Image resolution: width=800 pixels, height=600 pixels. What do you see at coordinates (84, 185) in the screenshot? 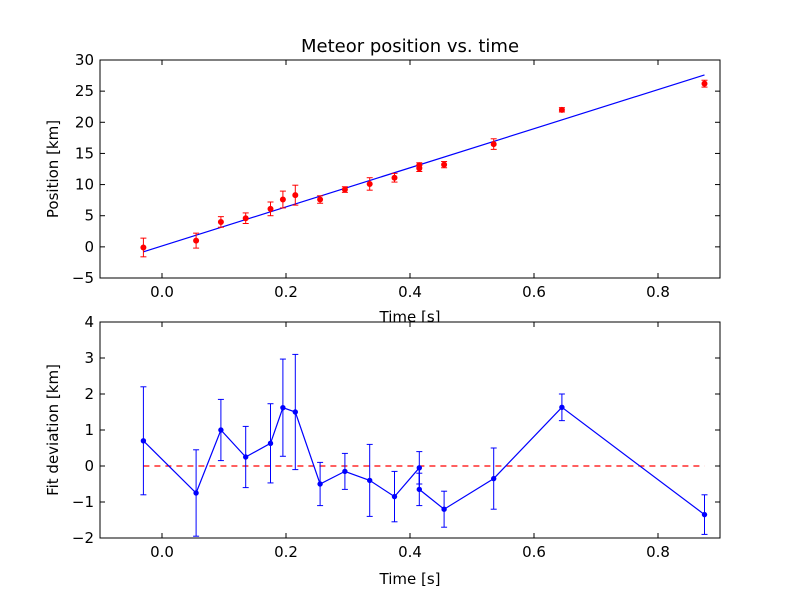
I see `y-tick-label: 10` at bounding box center [84, 185].